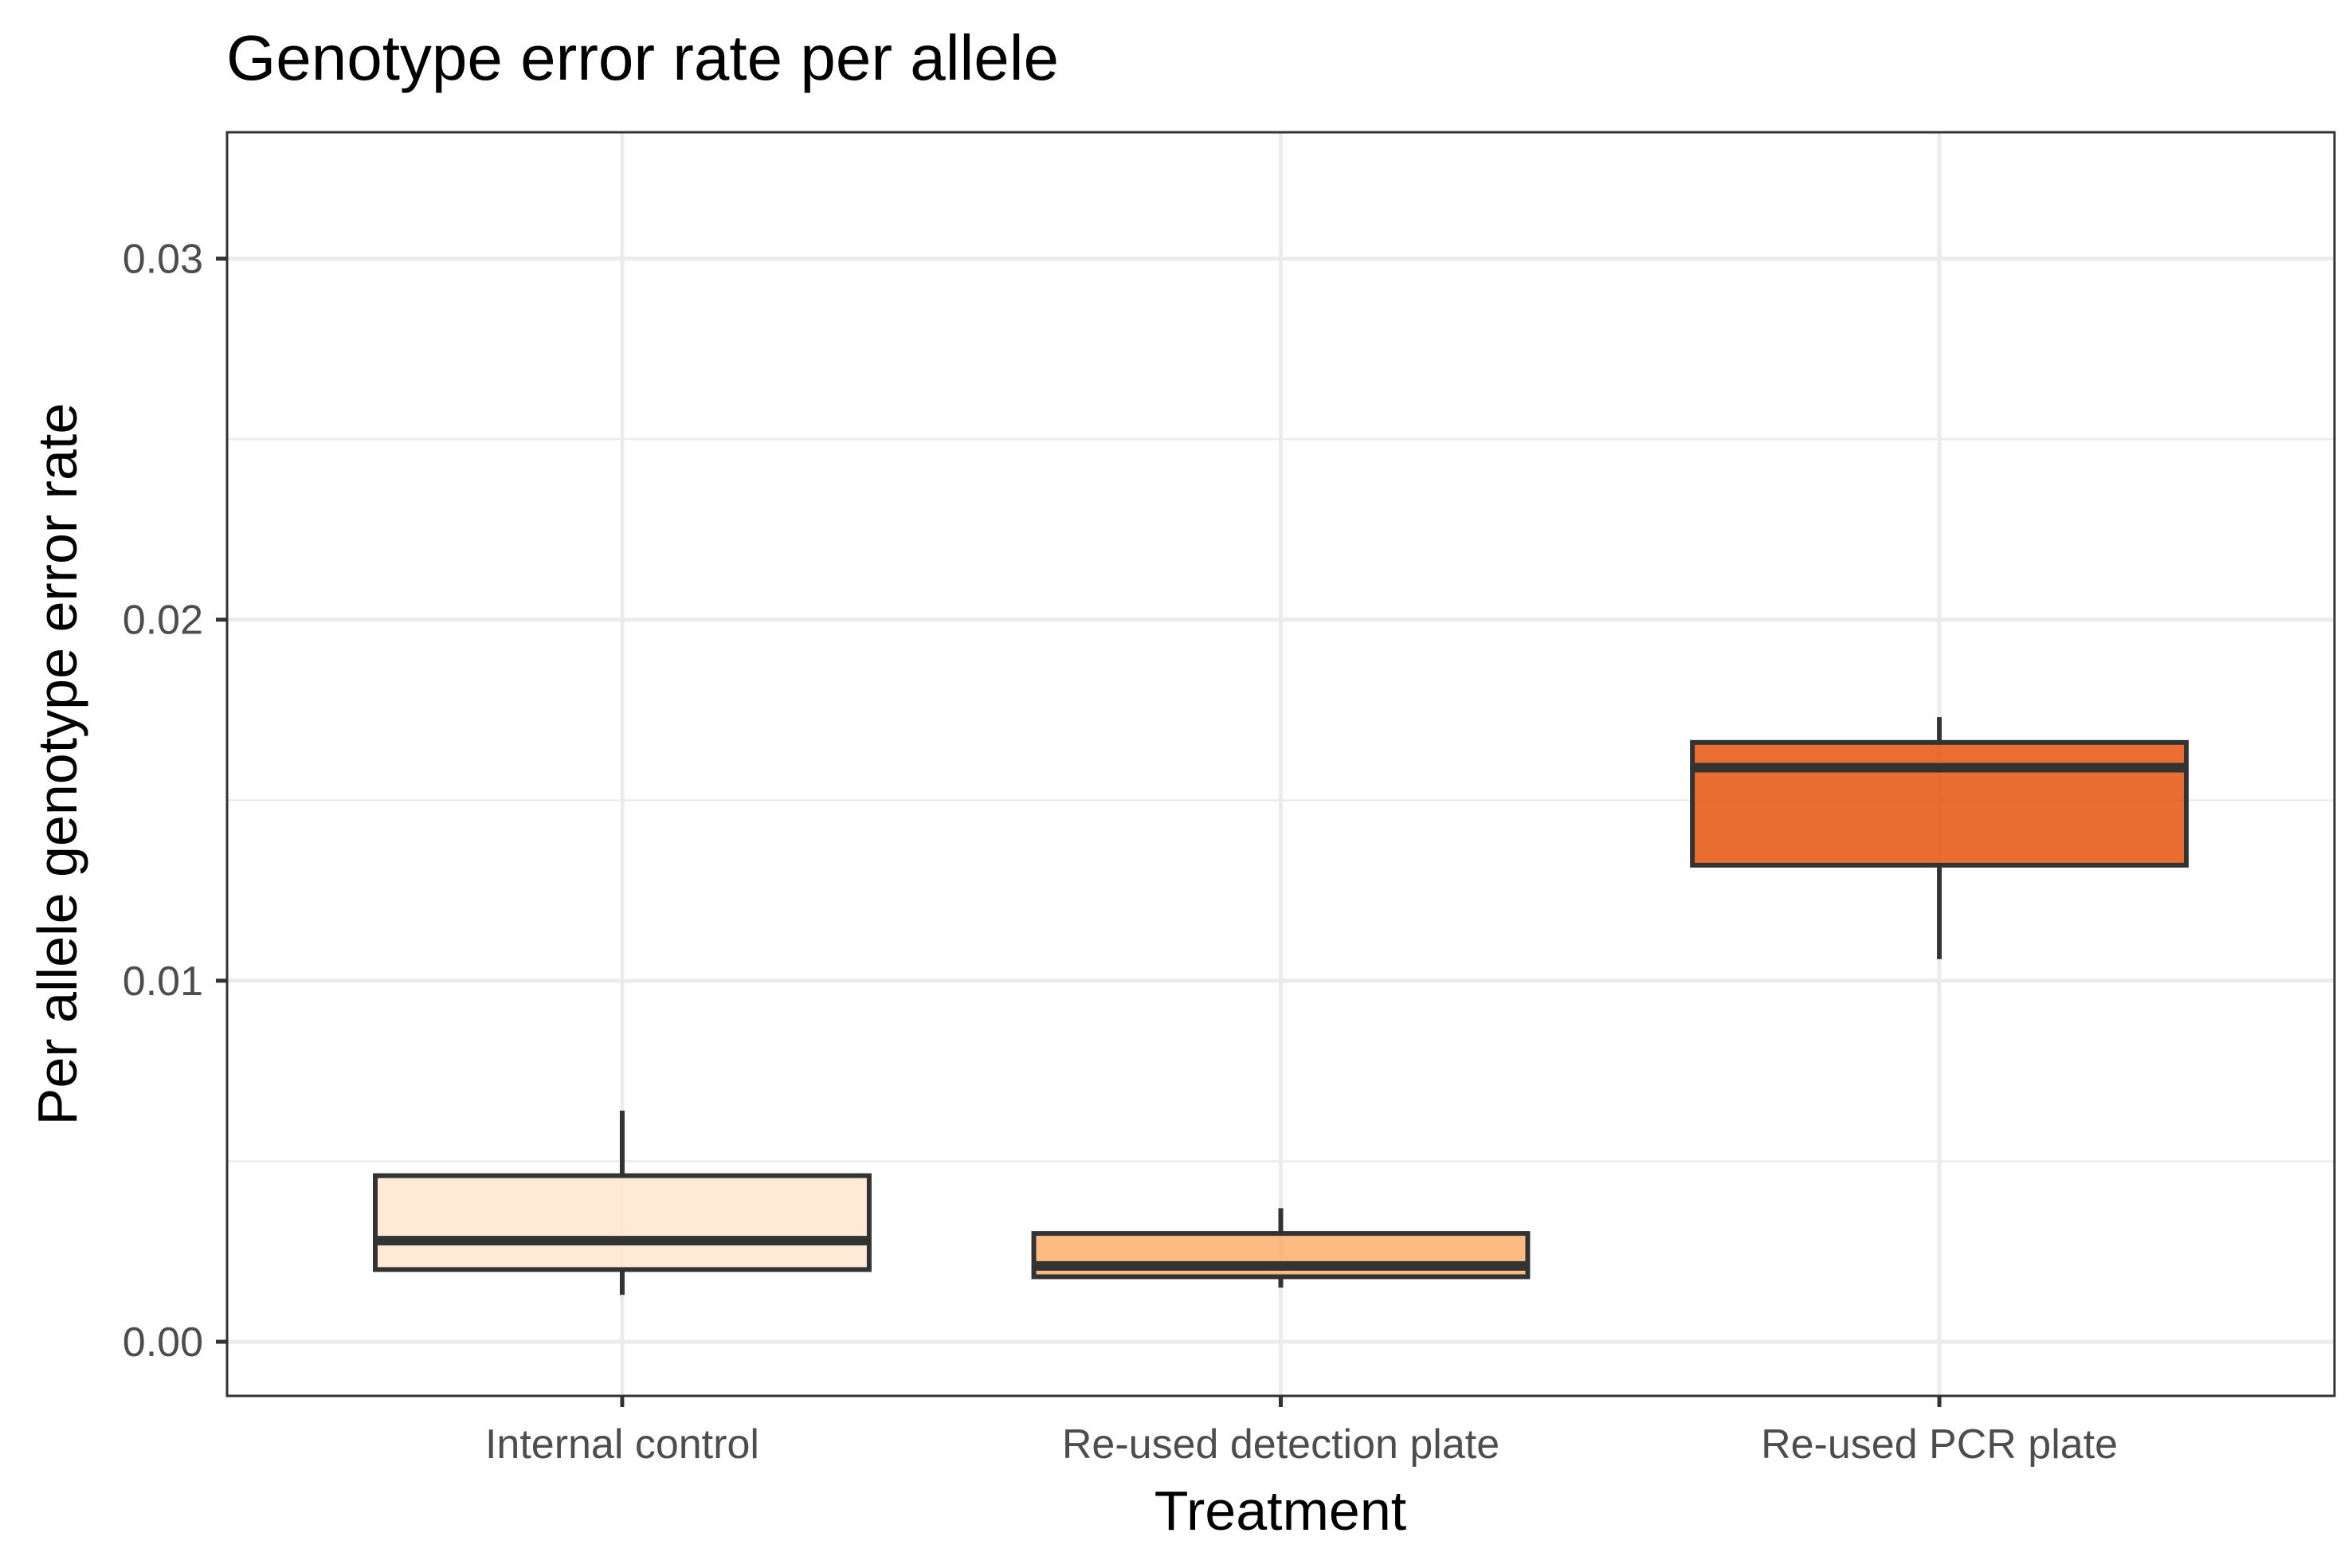  What do you see at coordinates (163, 981) in the screenshot?
I see `y-tick-label: 0.01` at bounding box center [163, 981].